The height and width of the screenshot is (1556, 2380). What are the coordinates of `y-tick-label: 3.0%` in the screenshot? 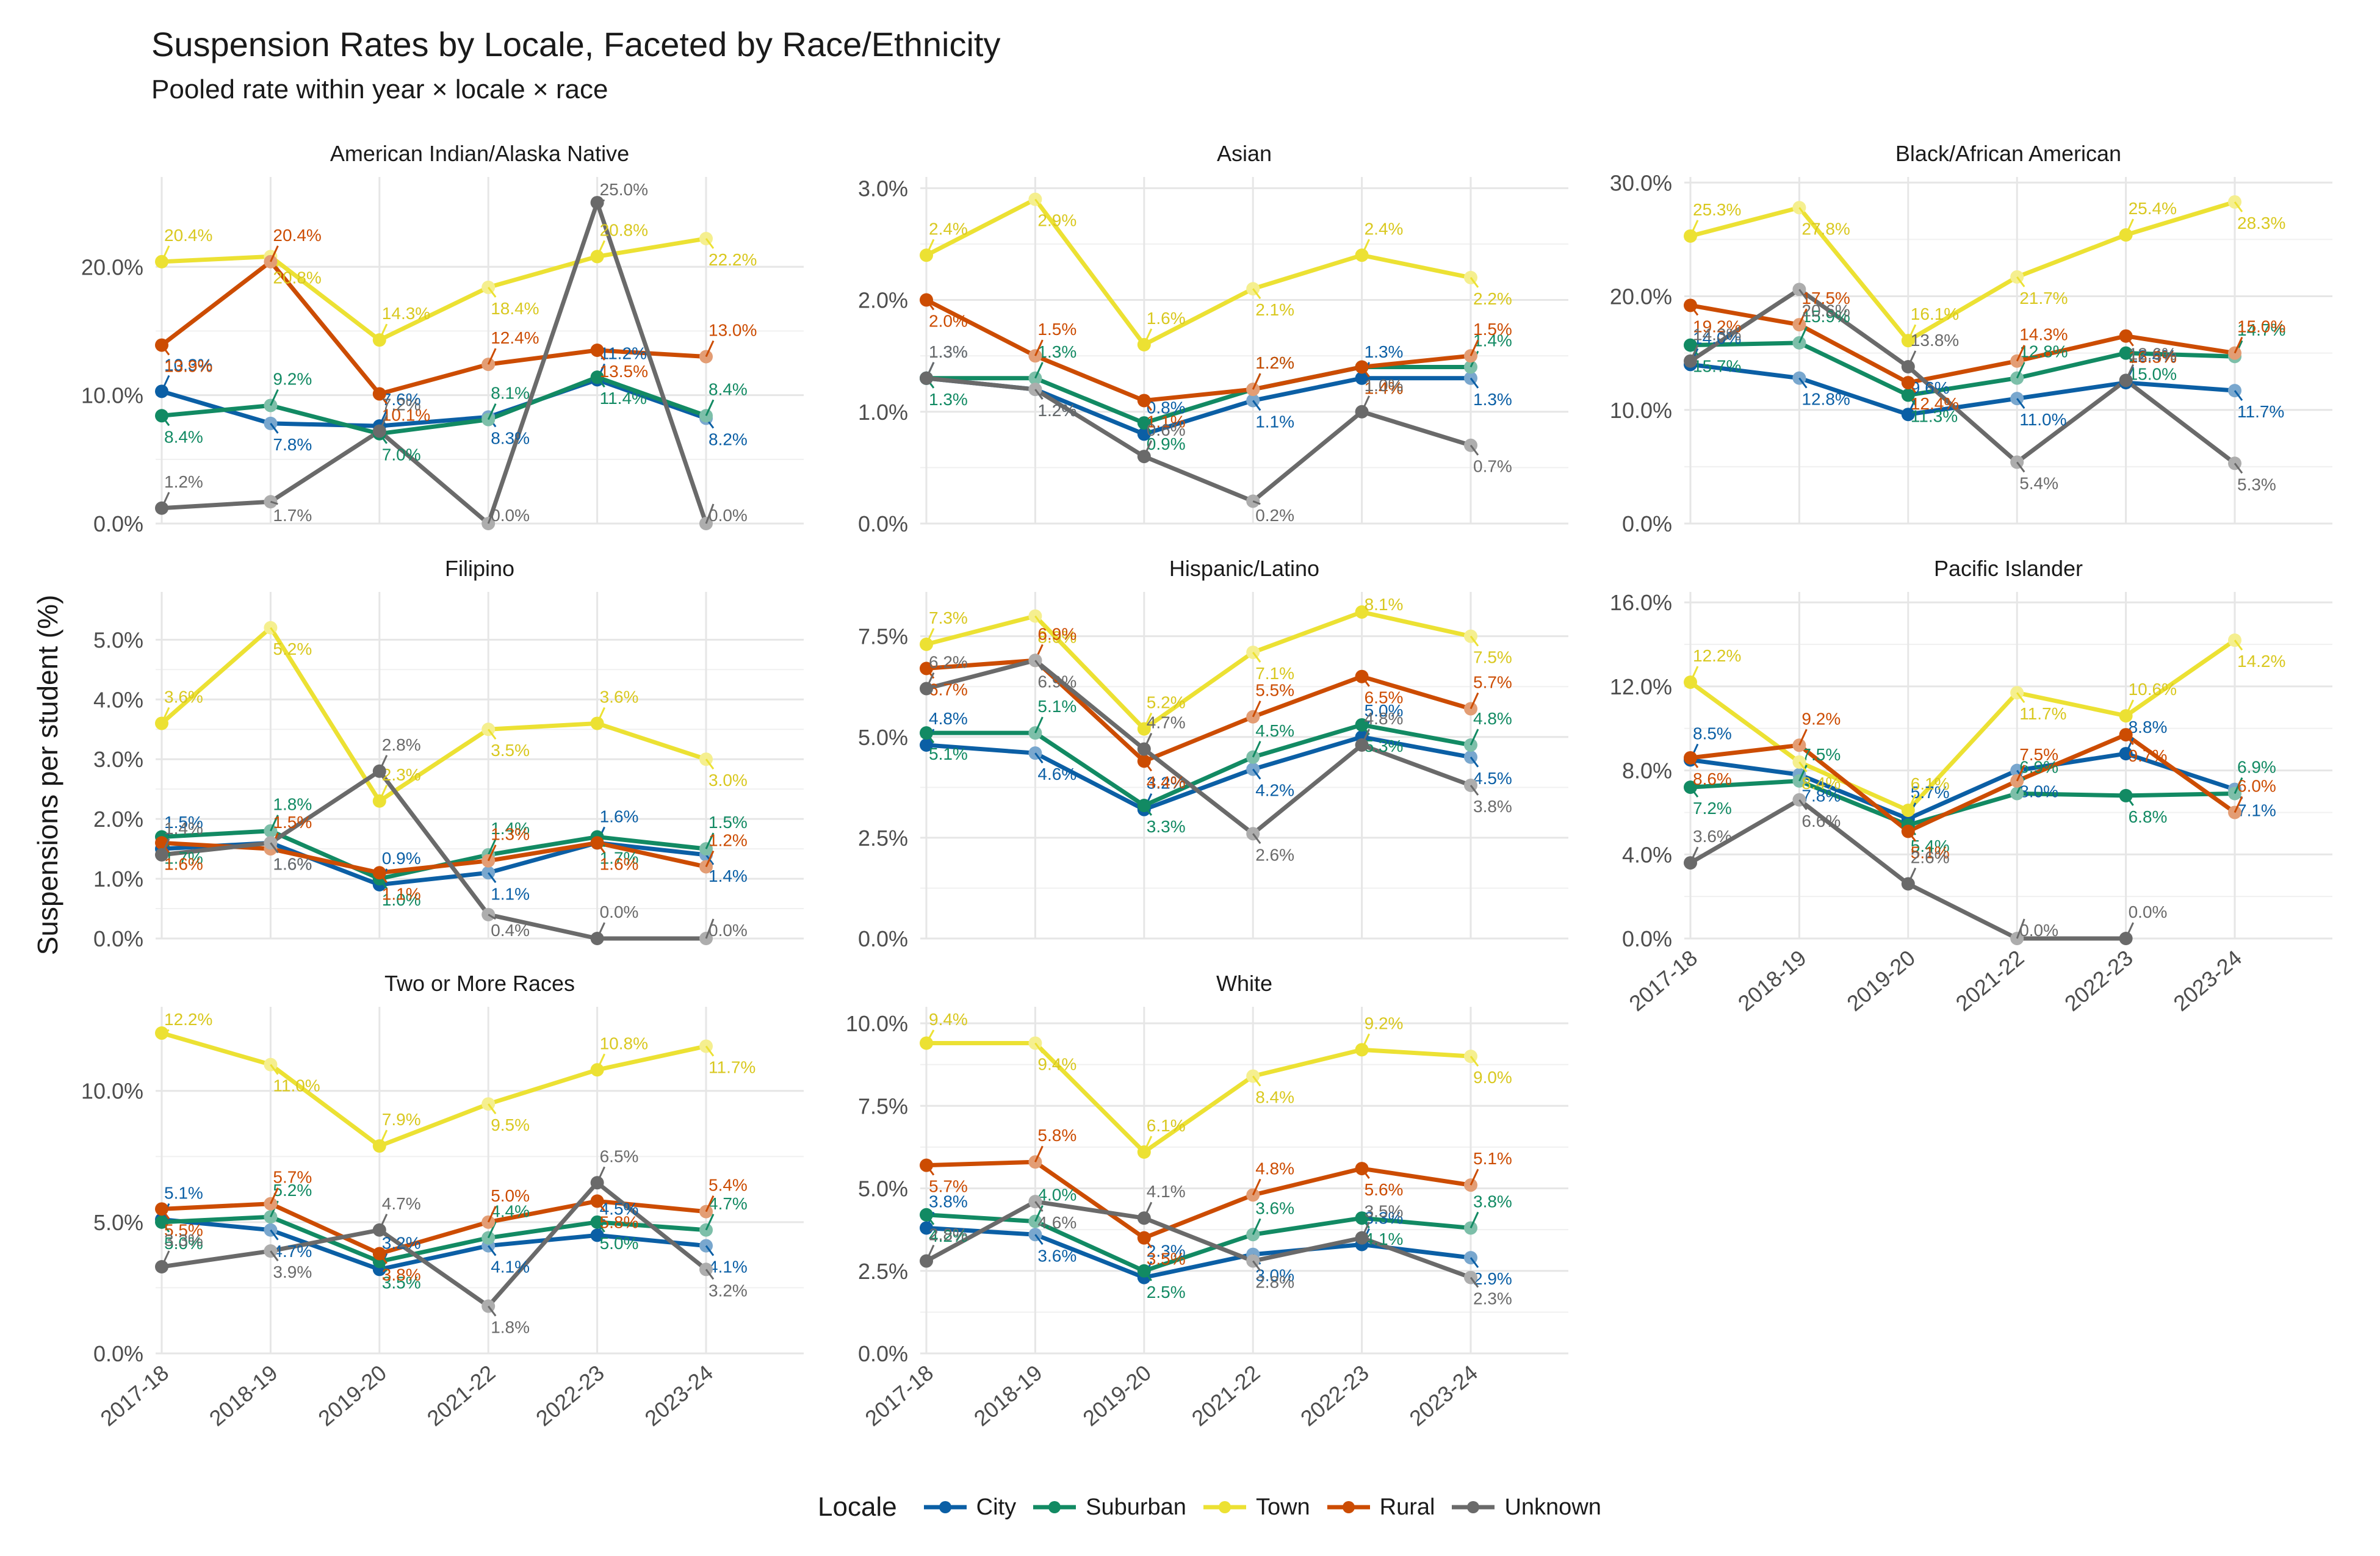 It's located at (883, 189).